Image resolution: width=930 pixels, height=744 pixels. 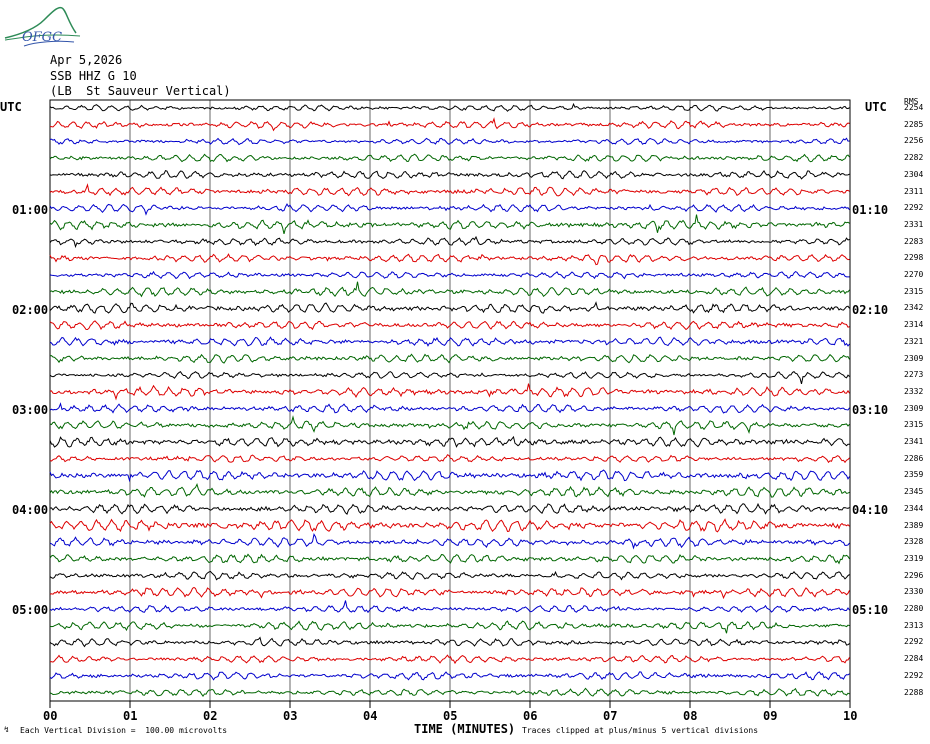 I want to click on right-time-label: 01:10, so click(x=870, y=210).